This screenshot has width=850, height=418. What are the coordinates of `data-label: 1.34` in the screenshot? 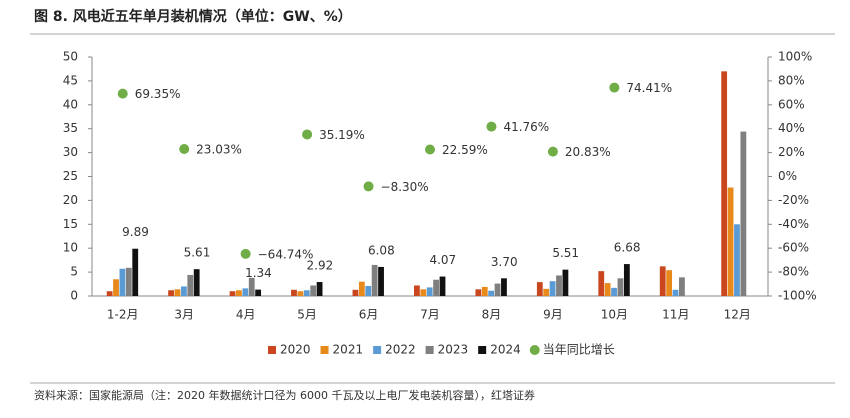 It's located at (258, 273).